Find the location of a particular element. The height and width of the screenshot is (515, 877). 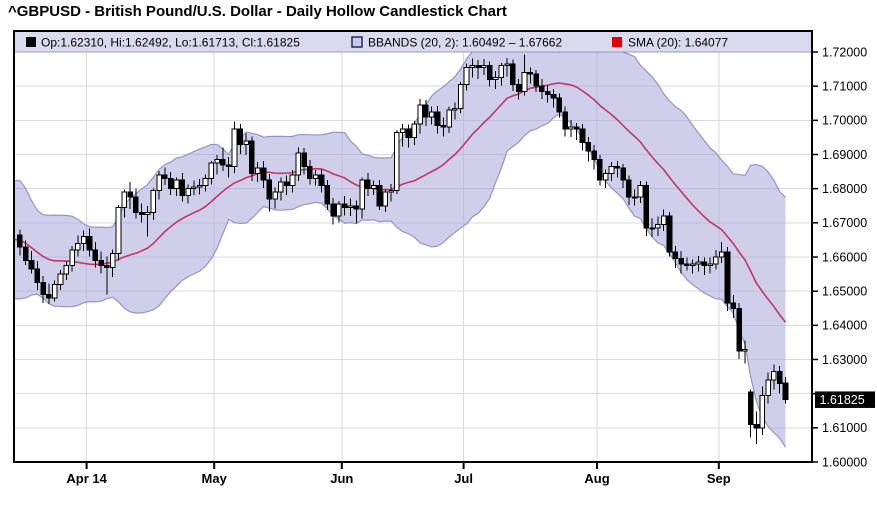

y-axis-label: 1.66000 is located at coordinates (844, 257).